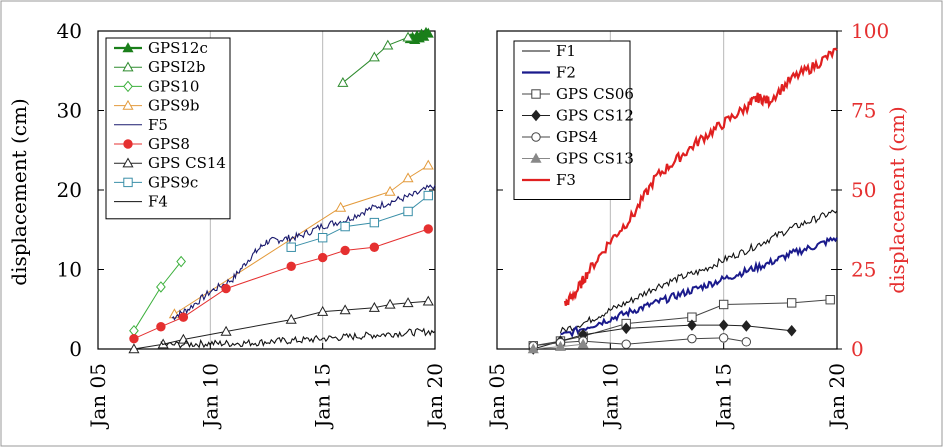 This screenshot has height=448, width=944. What do you see at coordinates (128, 104) in the screenshot?
I see `legend-marker-gps9b` at bounding box center [128, 104].